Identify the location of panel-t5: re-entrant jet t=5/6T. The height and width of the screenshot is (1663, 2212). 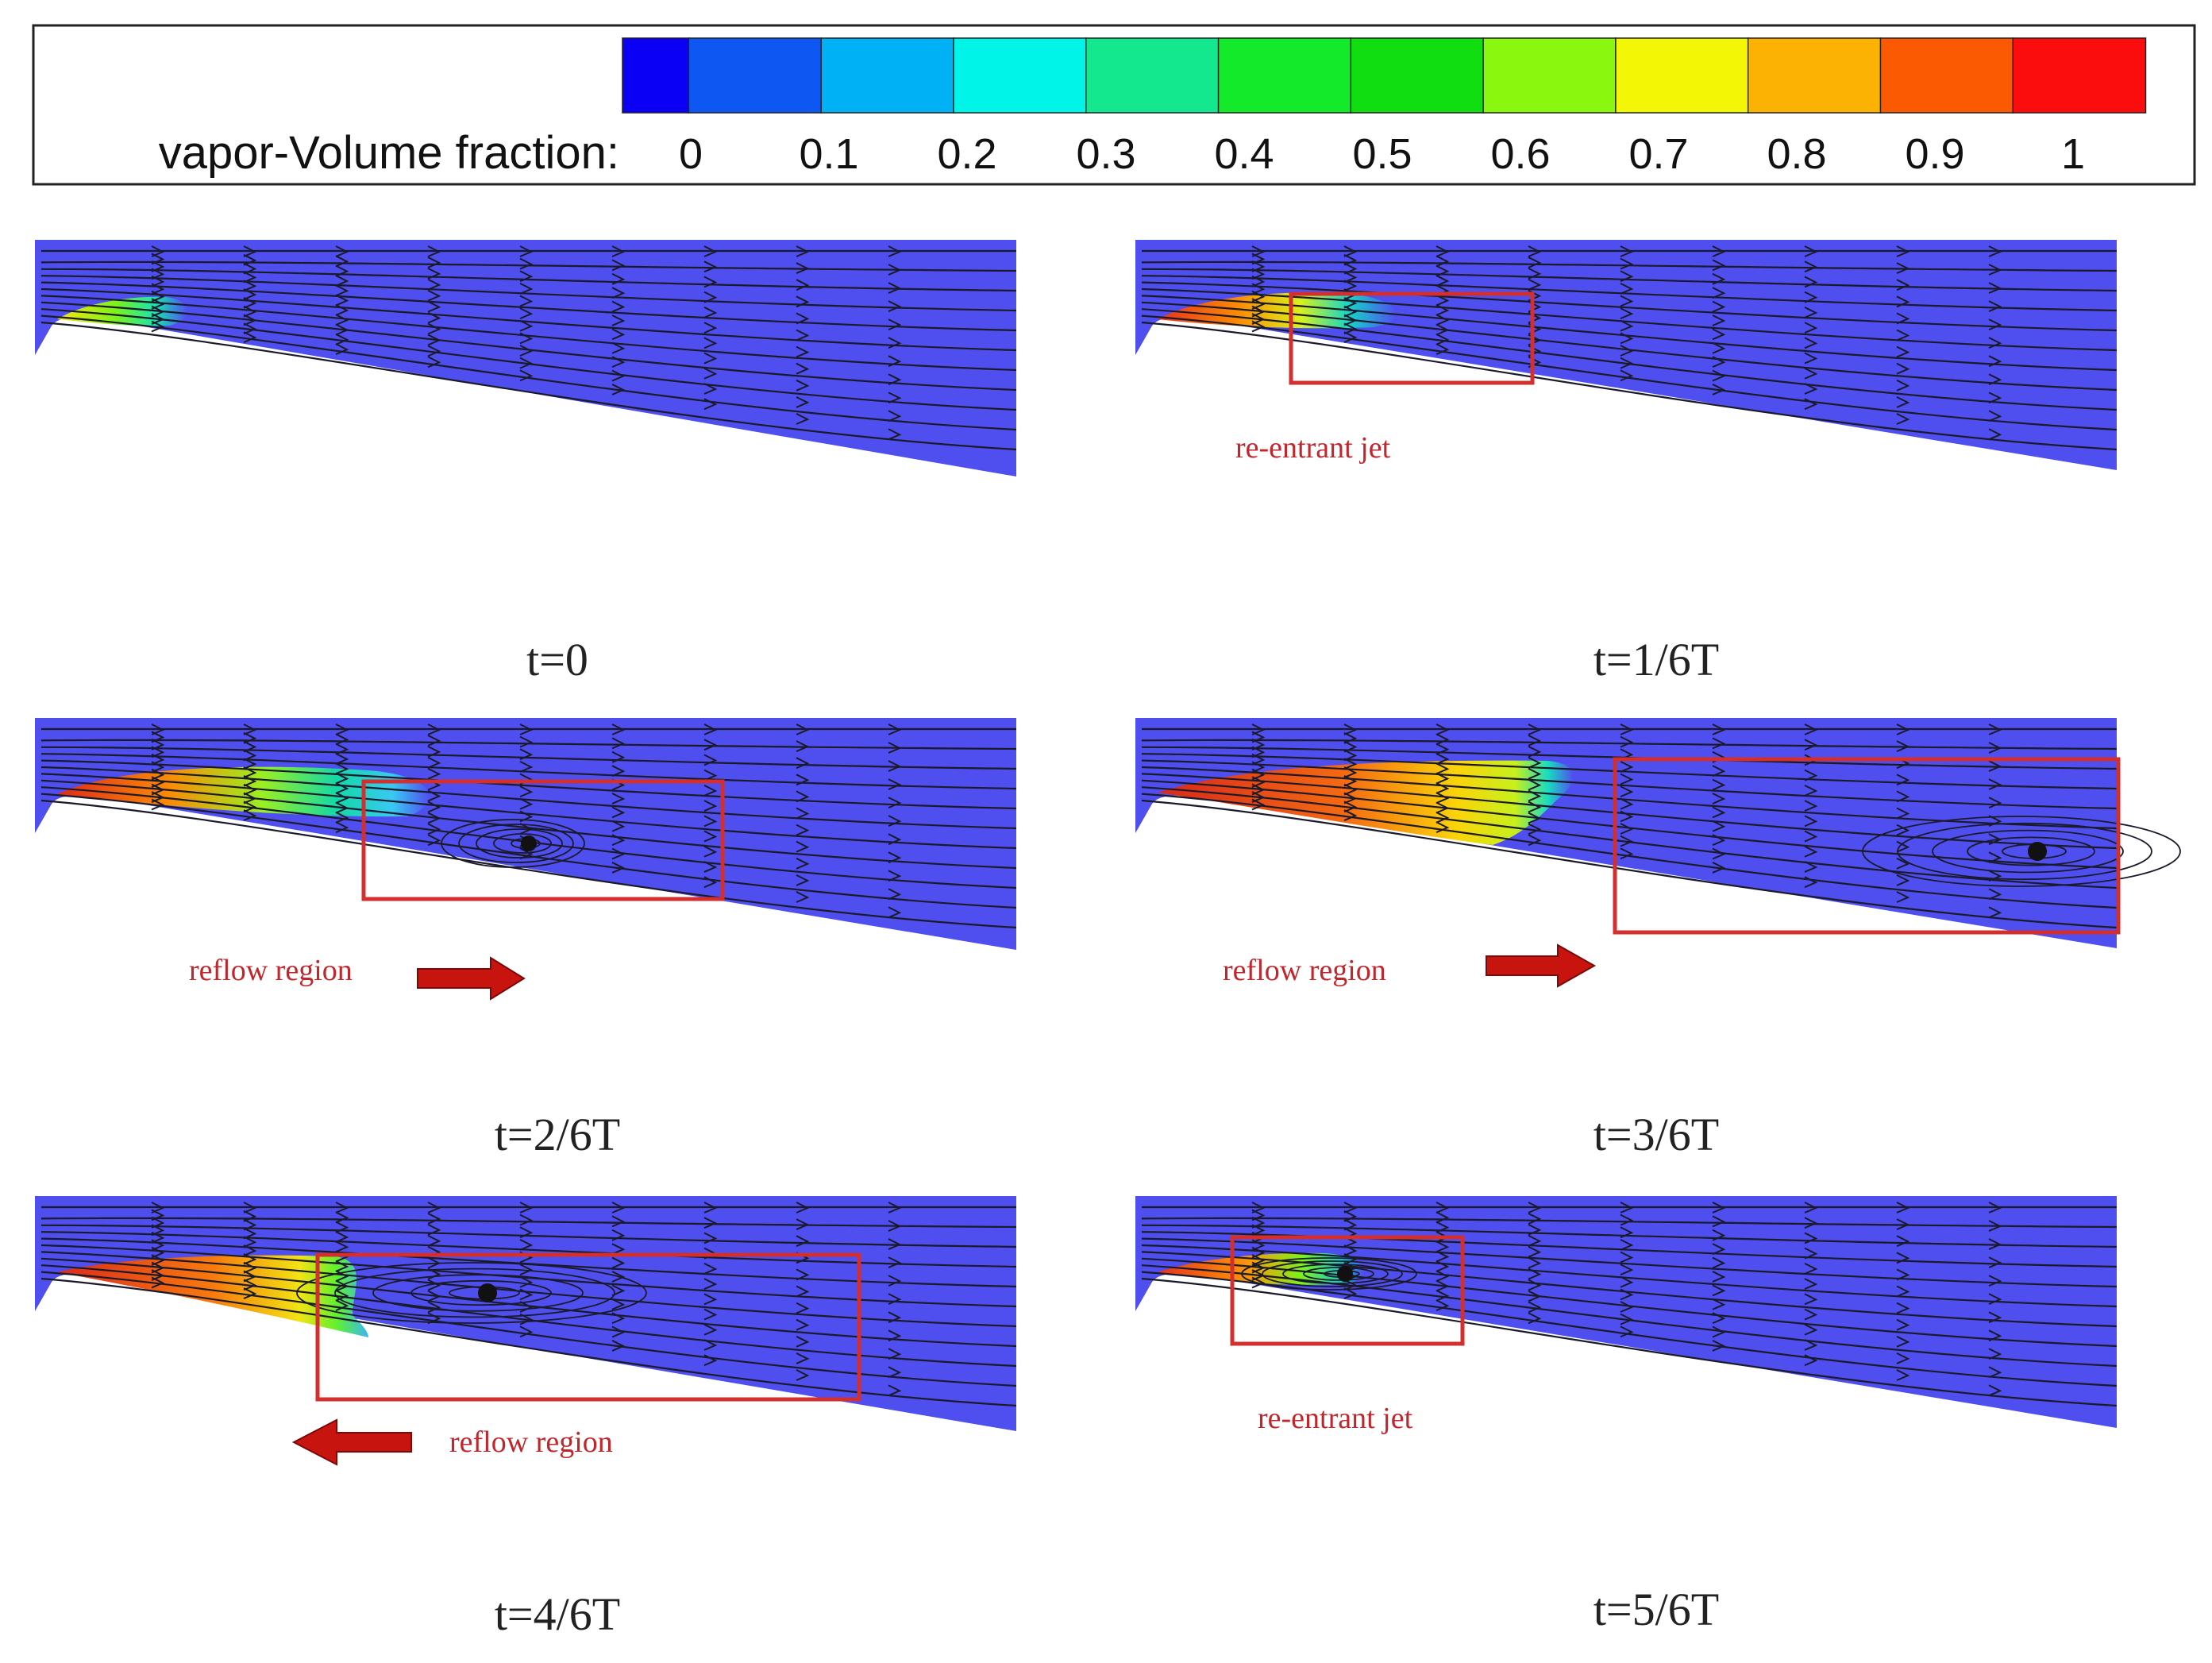
(1626, 1416).